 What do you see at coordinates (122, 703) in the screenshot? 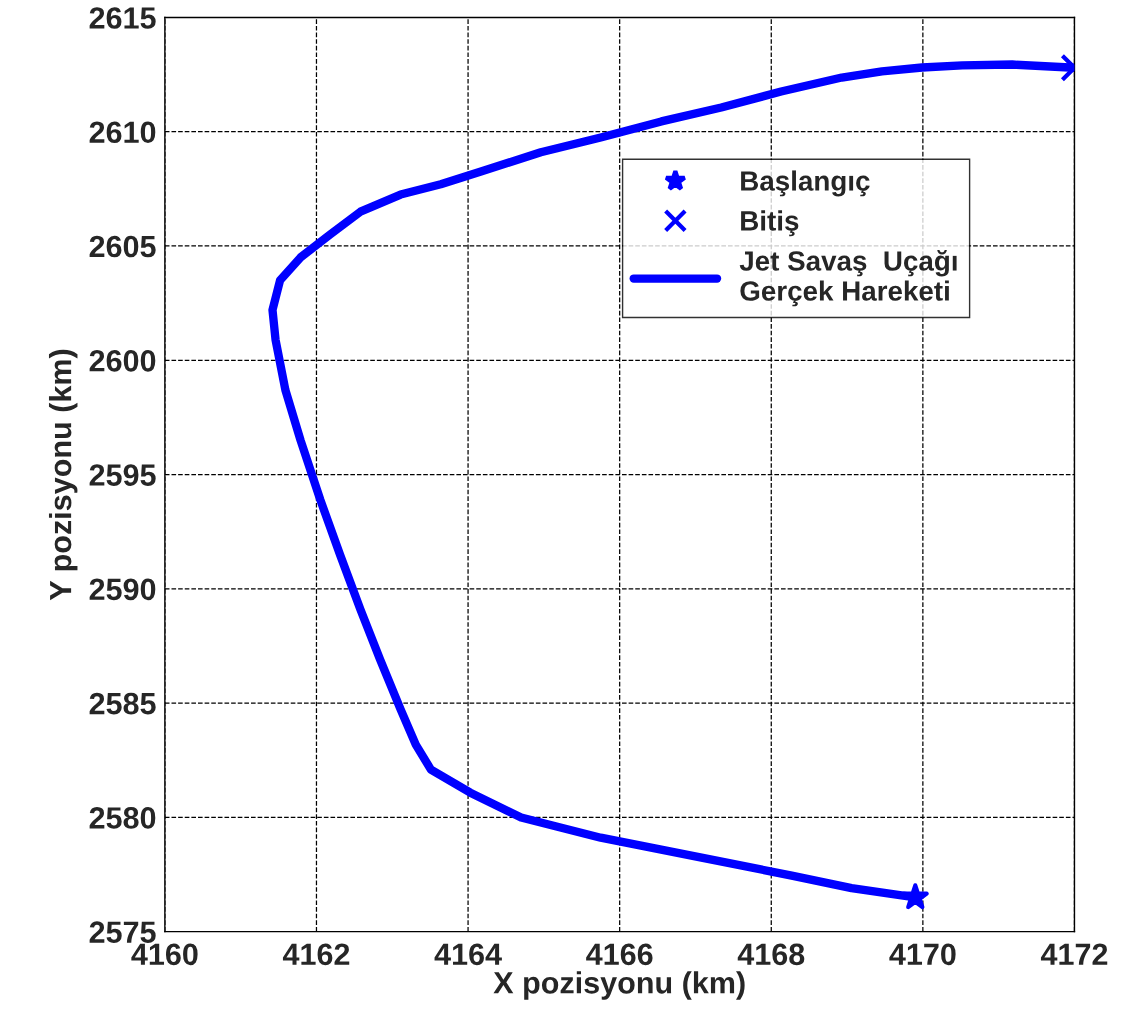
I see `y-tick-label: 2585` at bounding box center [122, 703].